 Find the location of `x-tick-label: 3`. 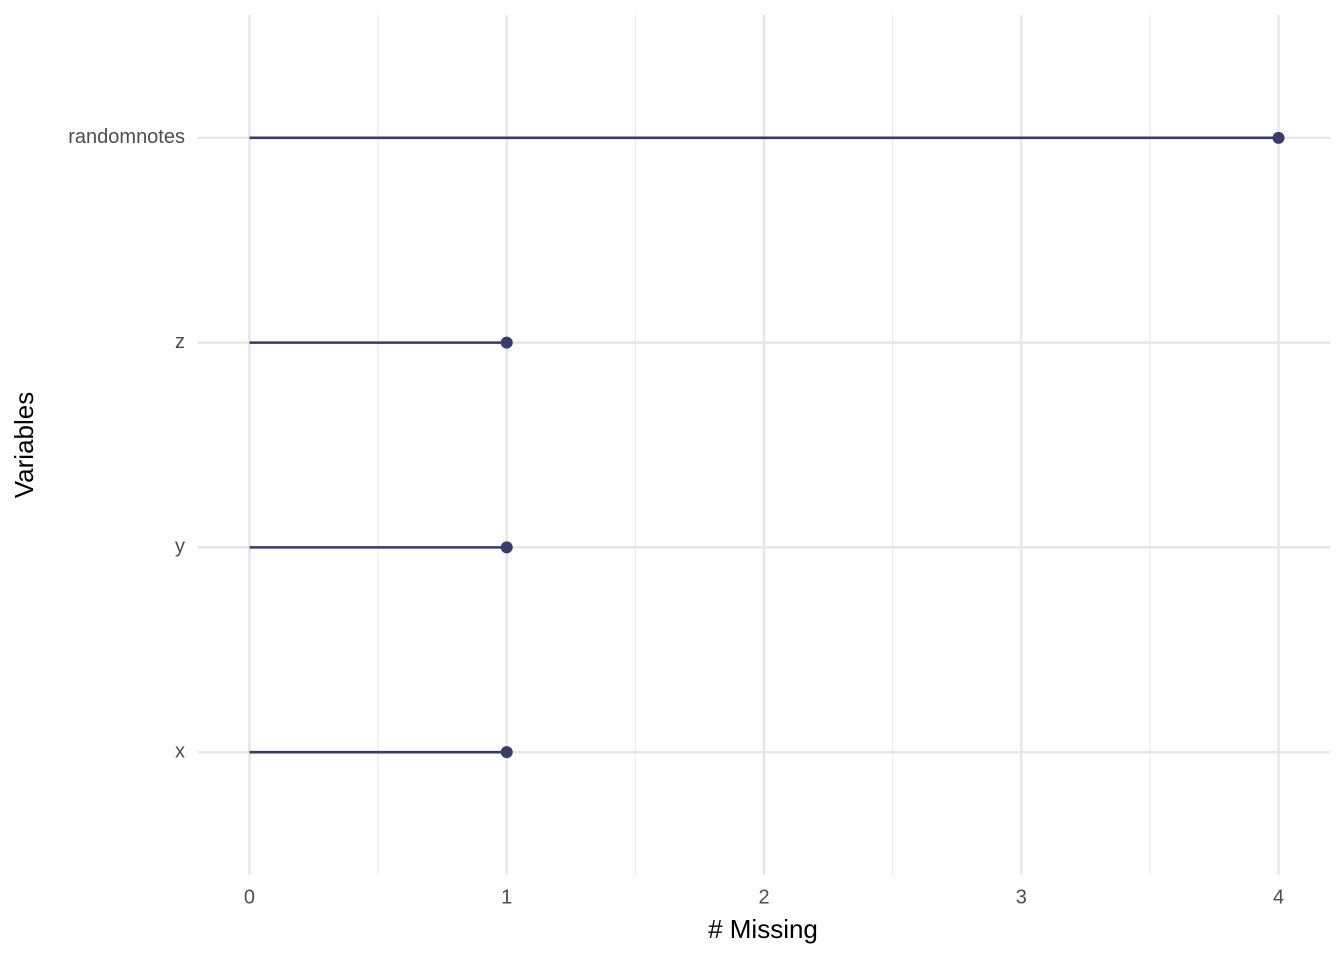

x-tick-label: 3 is located at coordinates (1021, 897).